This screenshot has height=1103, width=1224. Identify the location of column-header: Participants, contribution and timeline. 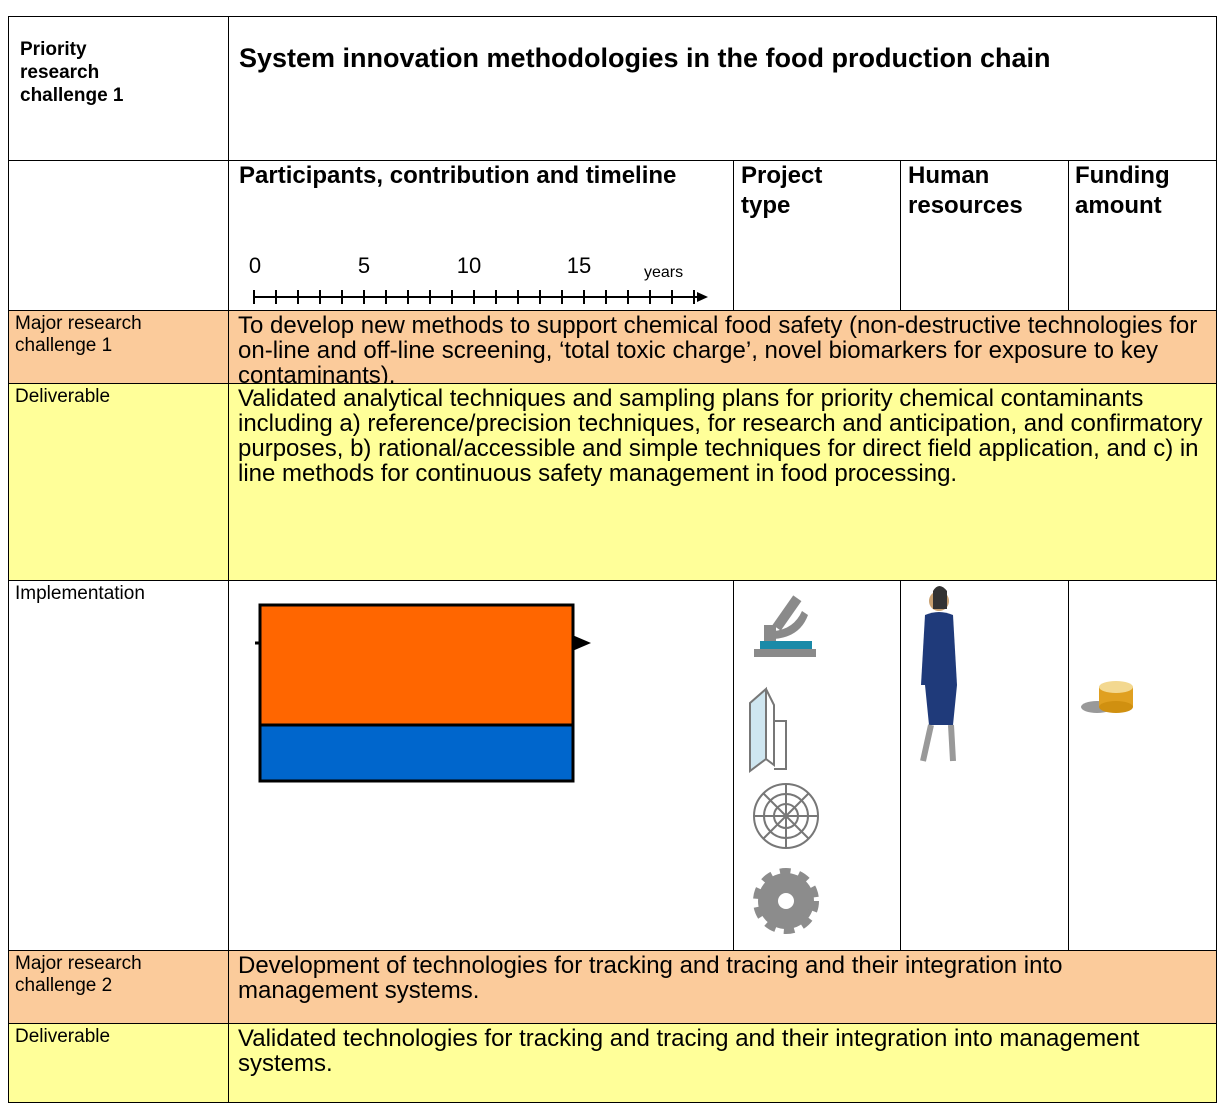
(458, 175).